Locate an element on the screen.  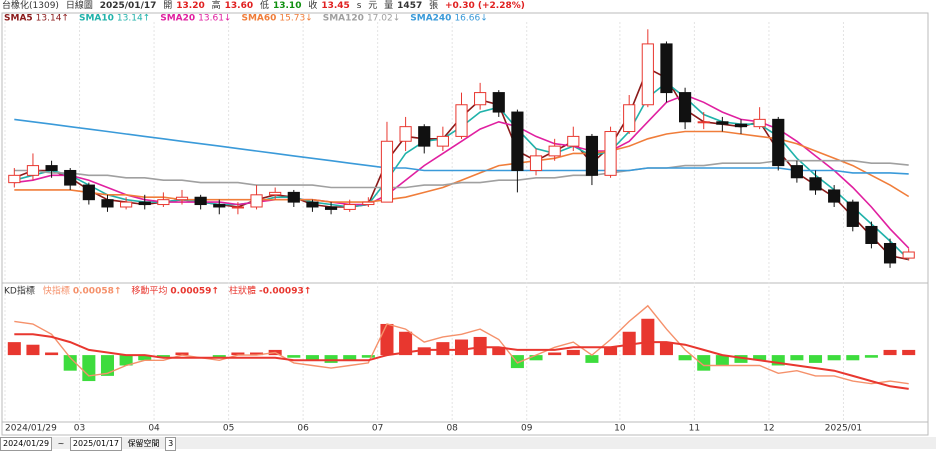
high-label: 高 is located at coordinates (216, 6).